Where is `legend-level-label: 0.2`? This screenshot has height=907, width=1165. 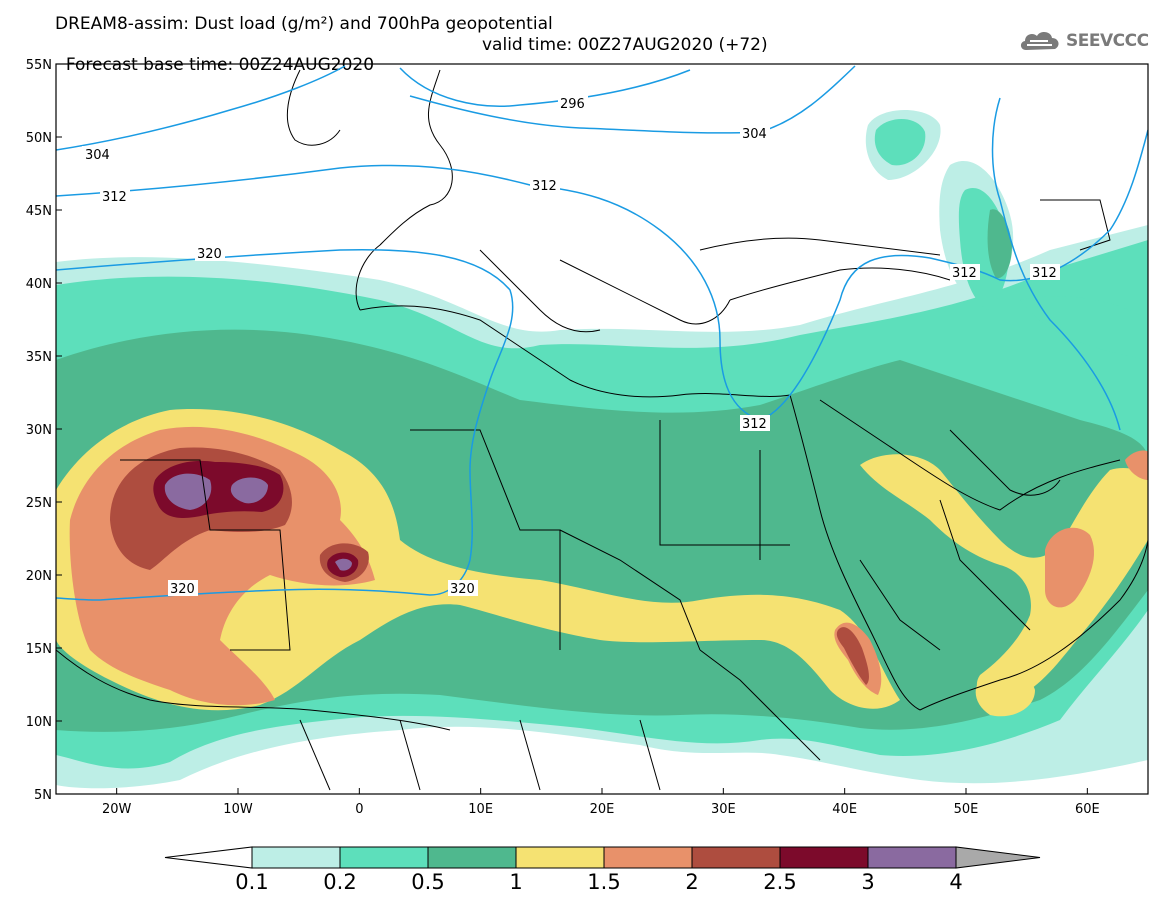 legend-level-label: 0.2 is located at coordinates (340, 882).